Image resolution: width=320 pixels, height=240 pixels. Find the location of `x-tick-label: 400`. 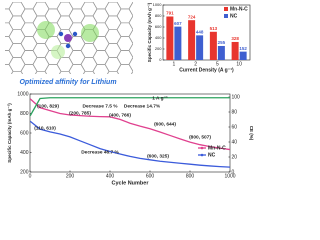

x-tick-label: 400 is located at coordinates (110, 176).